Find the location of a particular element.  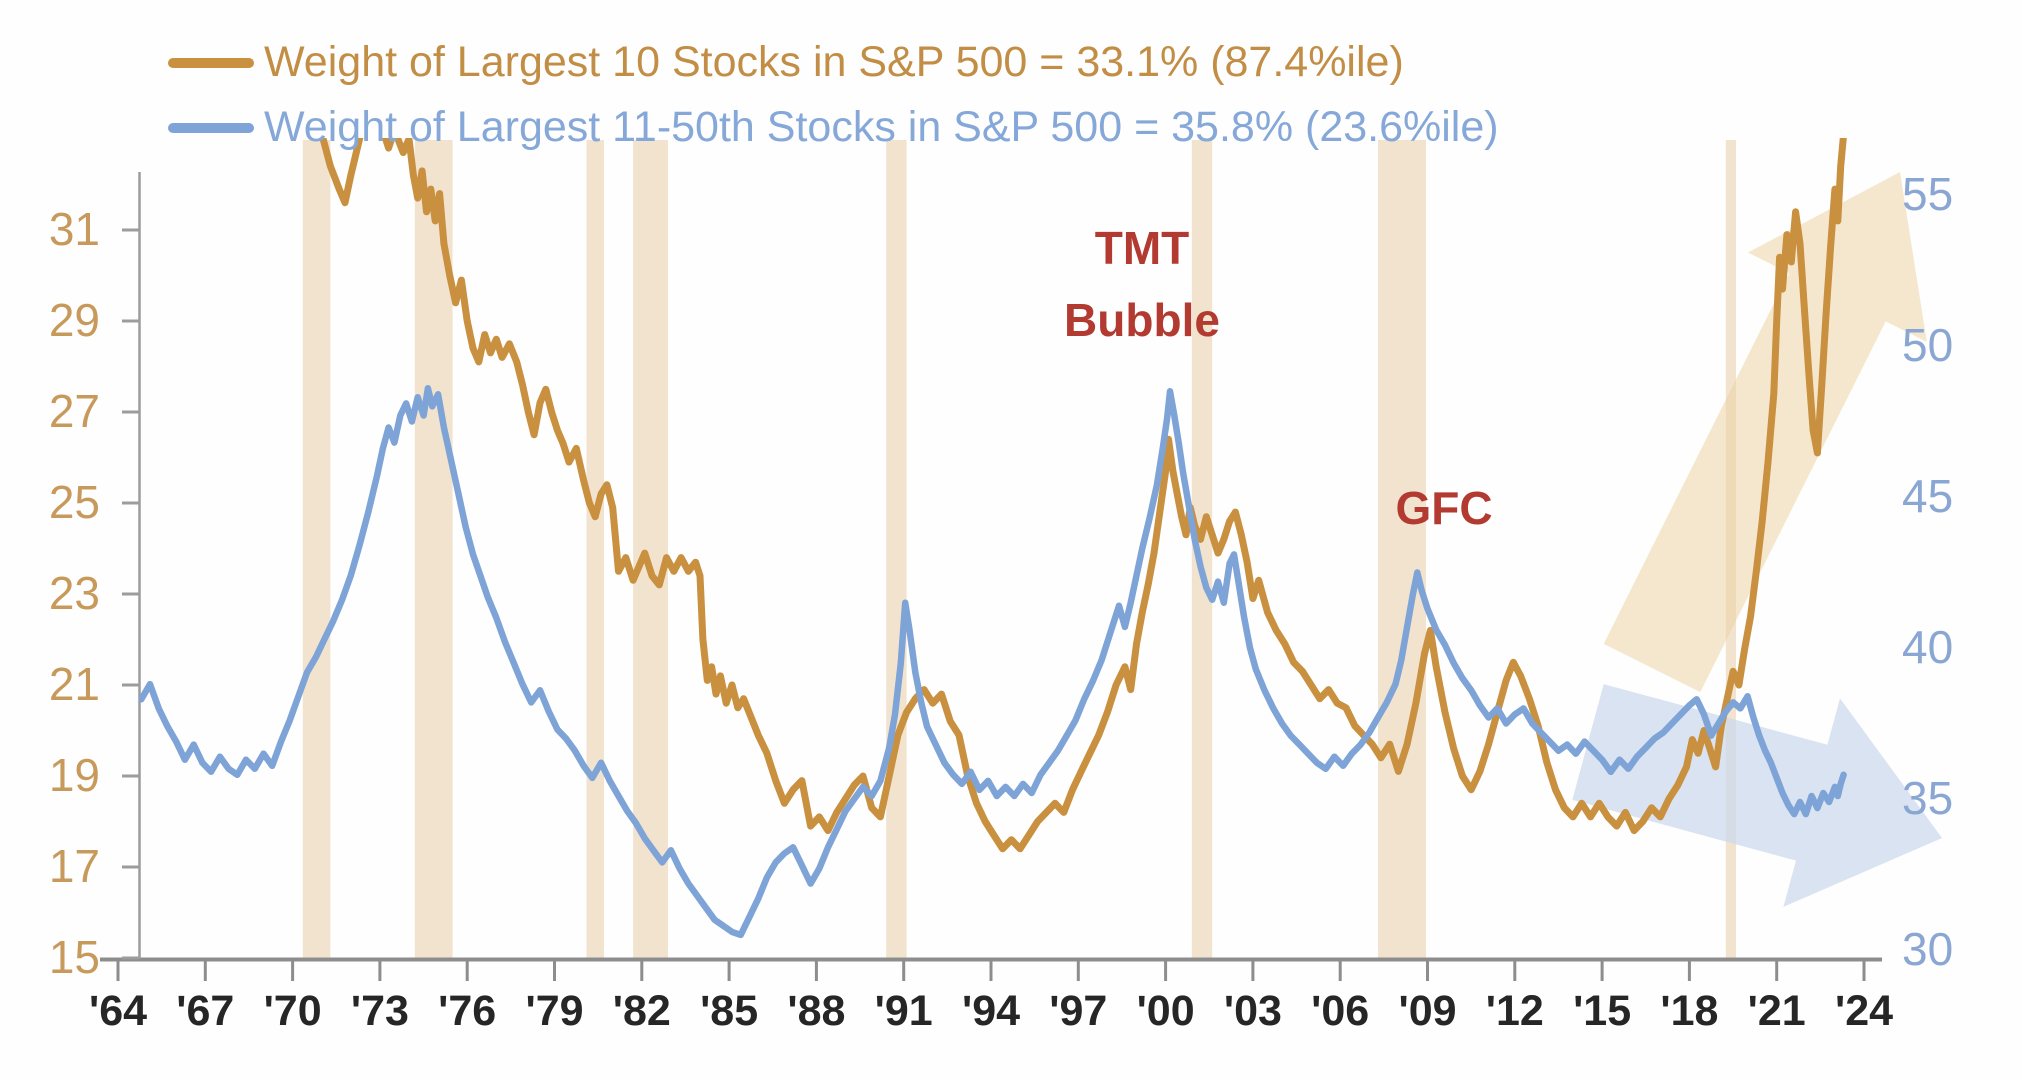

x-tick-label: '82 is located at coordinates (642, 1011).